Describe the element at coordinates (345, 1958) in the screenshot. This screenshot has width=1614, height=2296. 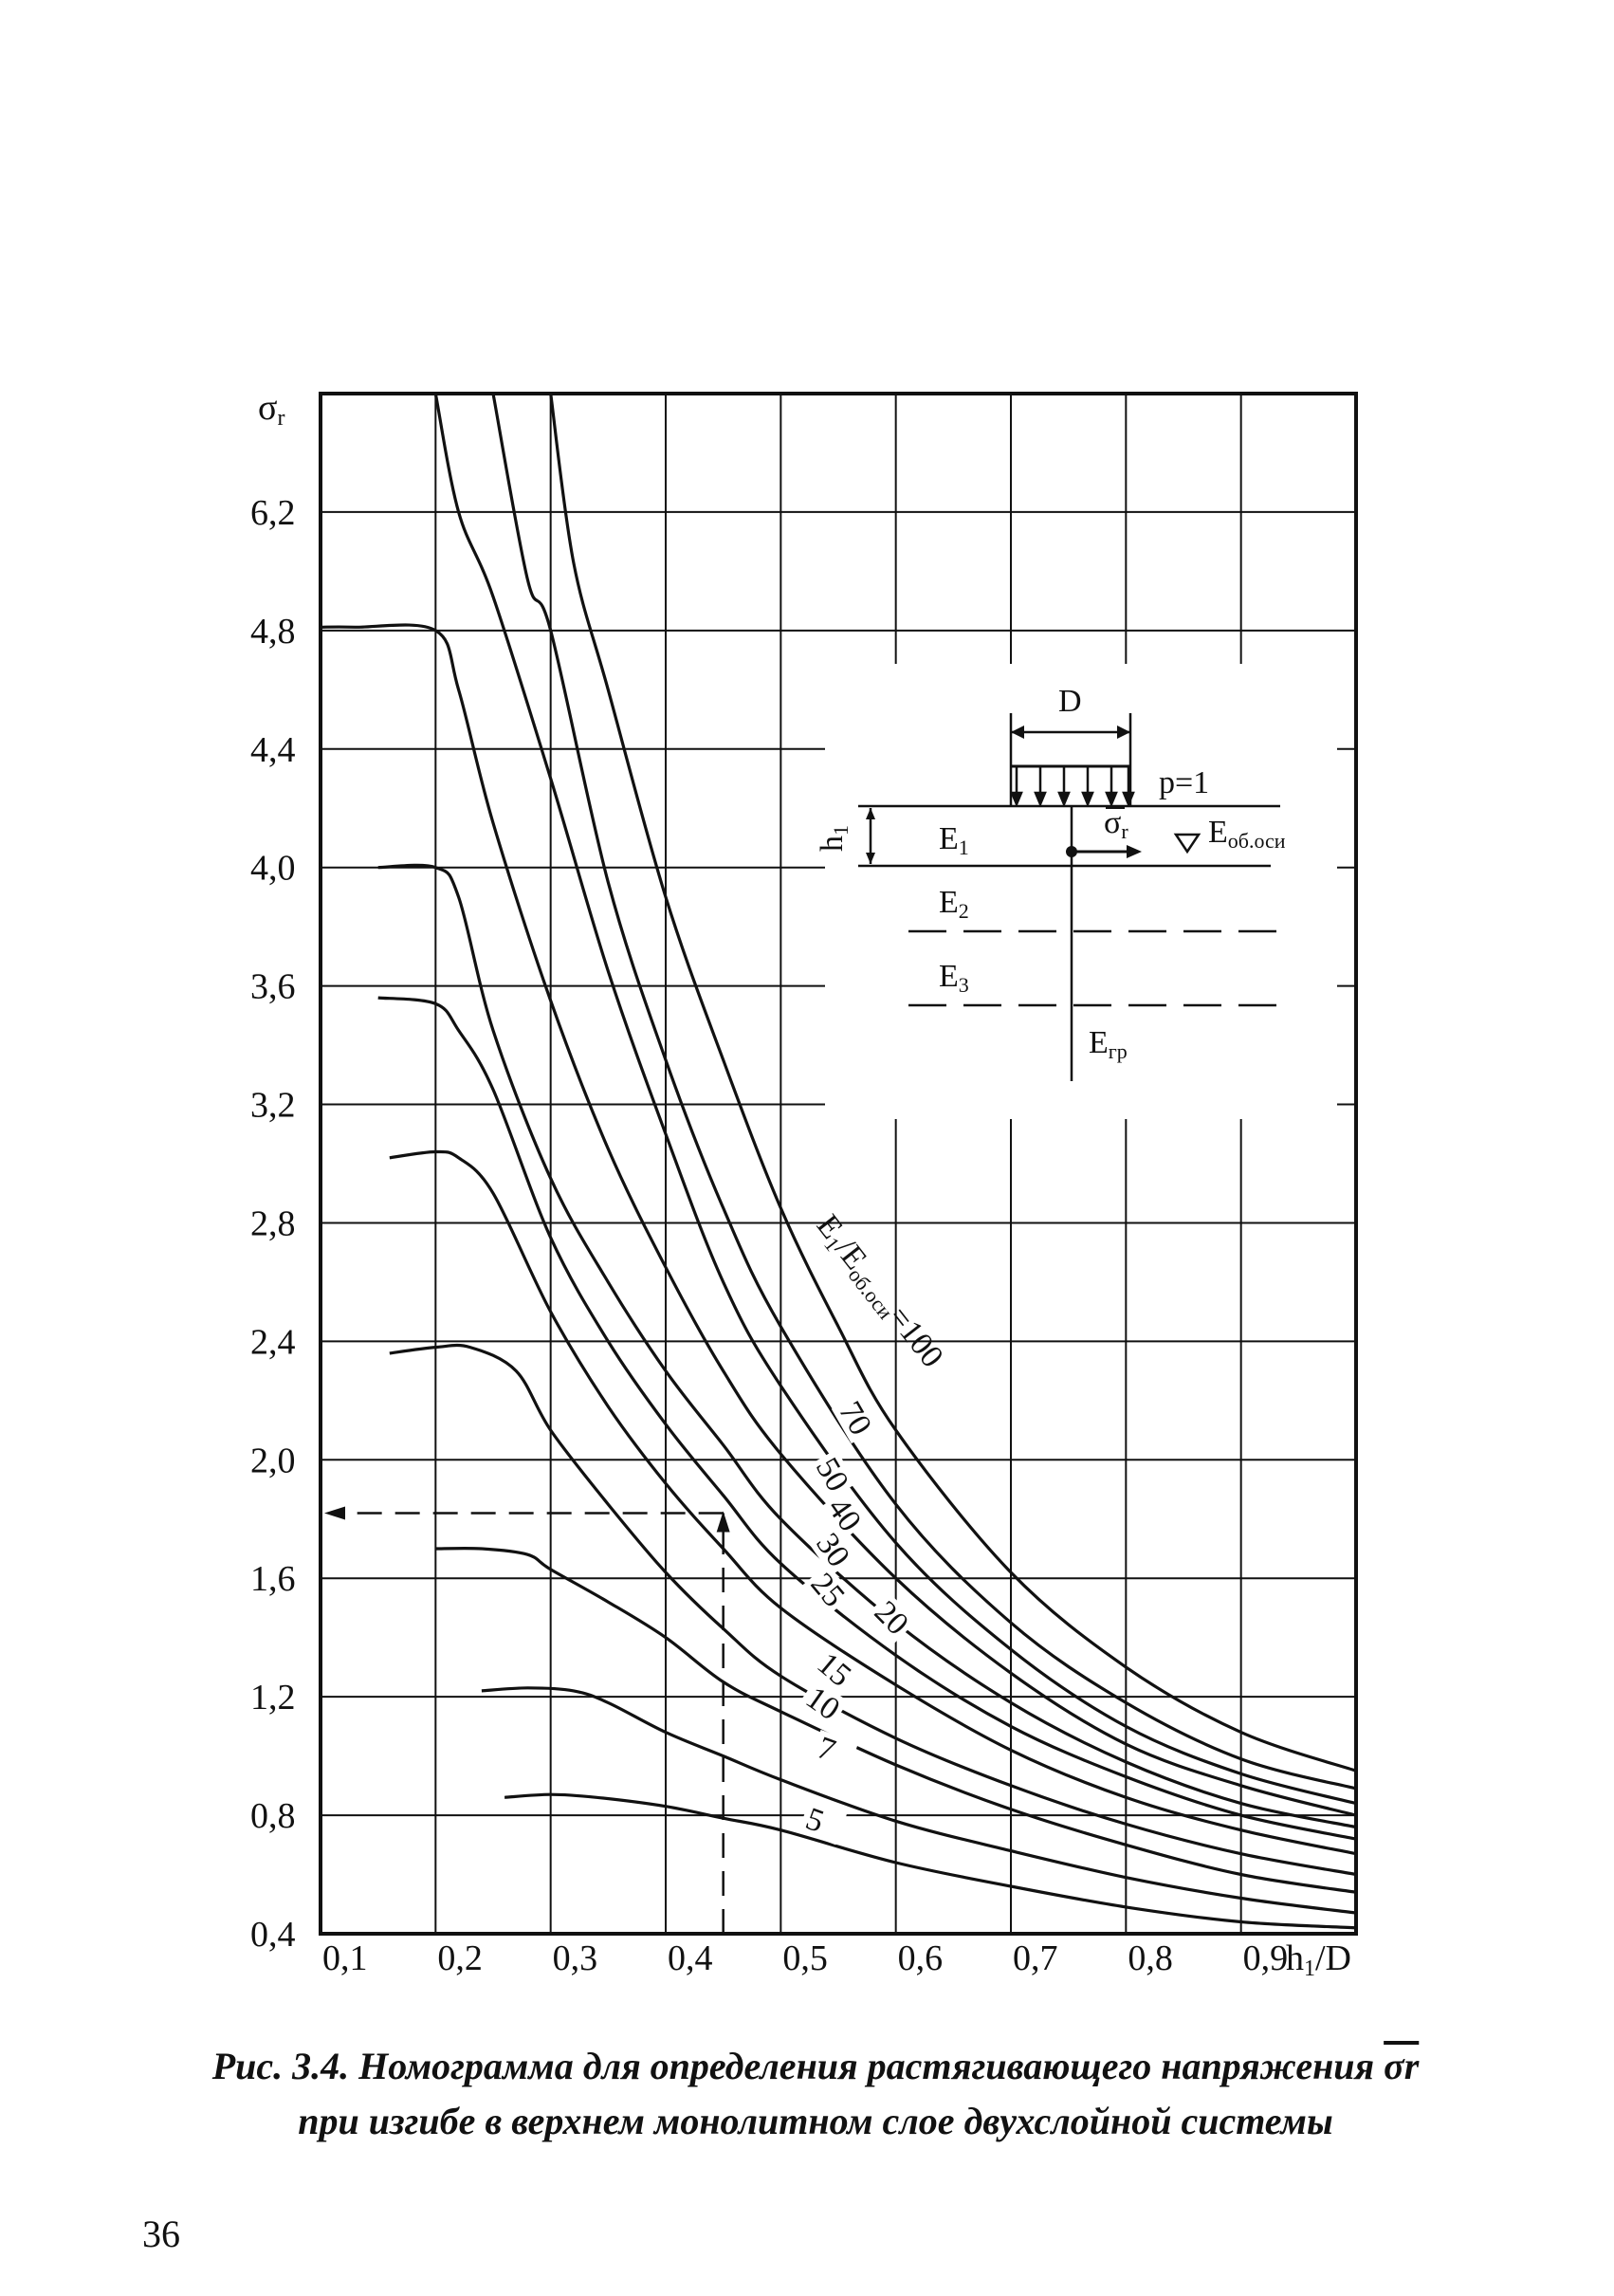
I see `x-tick-label: 0,1` at that location.